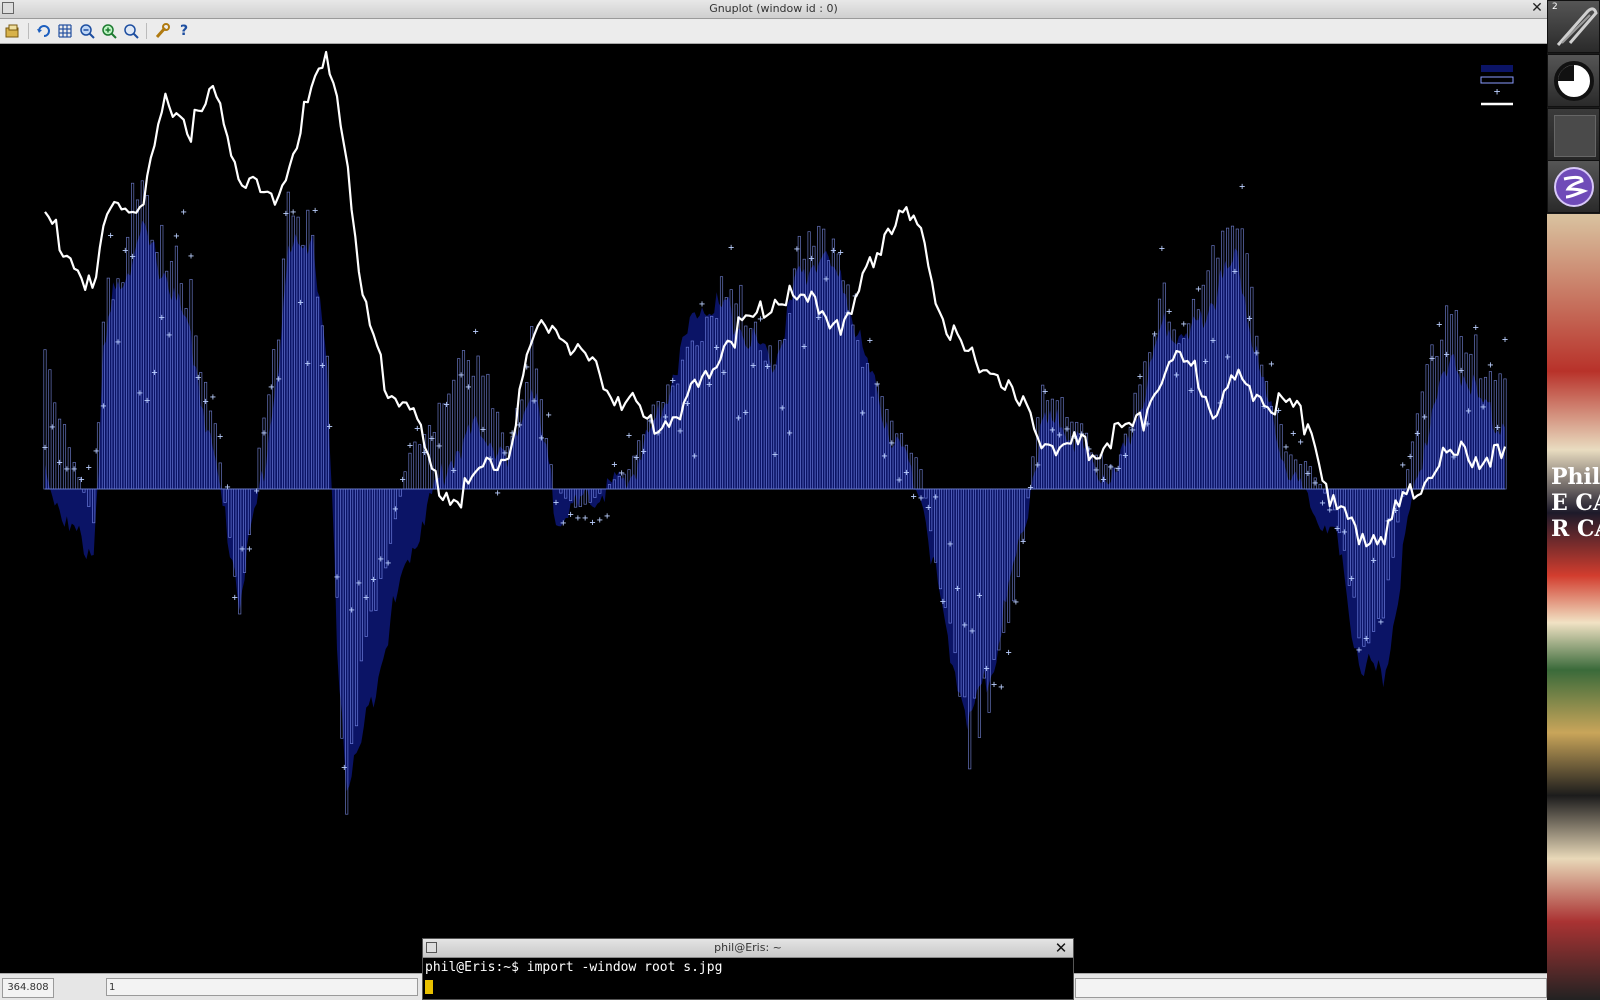  Describe the element at coordinates (1573, 186) in the screenshot. I see `emacs-icon` at that location.